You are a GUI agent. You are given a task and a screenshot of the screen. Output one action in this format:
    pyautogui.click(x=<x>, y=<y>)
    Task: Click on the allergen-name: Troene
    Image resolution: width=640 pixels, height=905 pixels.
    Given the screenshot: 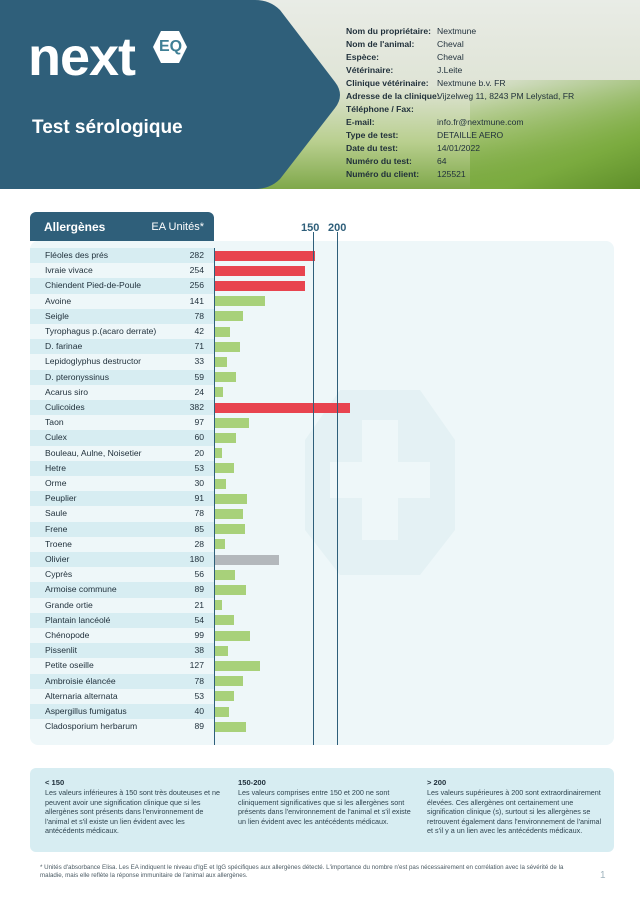 What is the action you would take?
    pyautogui.click(x=58, y=543)
    